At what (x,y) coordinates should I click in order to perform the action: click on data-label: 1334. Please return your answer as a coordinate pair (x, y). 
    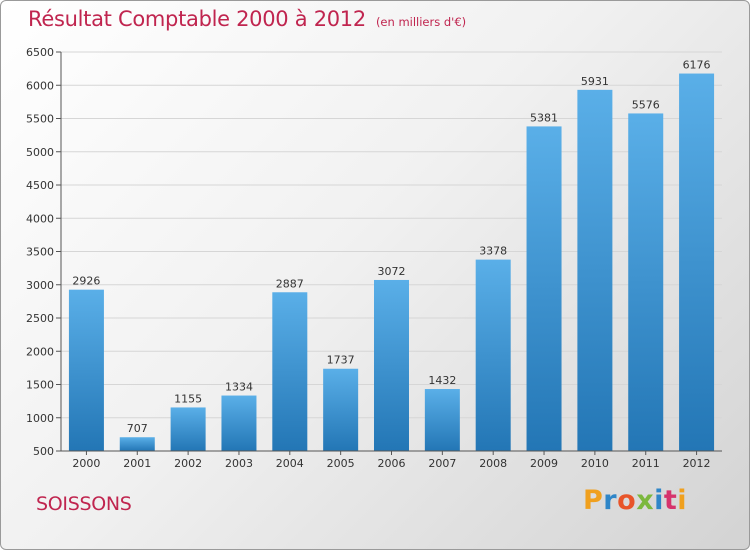
    Looking at the image, I should click on (239, 387).